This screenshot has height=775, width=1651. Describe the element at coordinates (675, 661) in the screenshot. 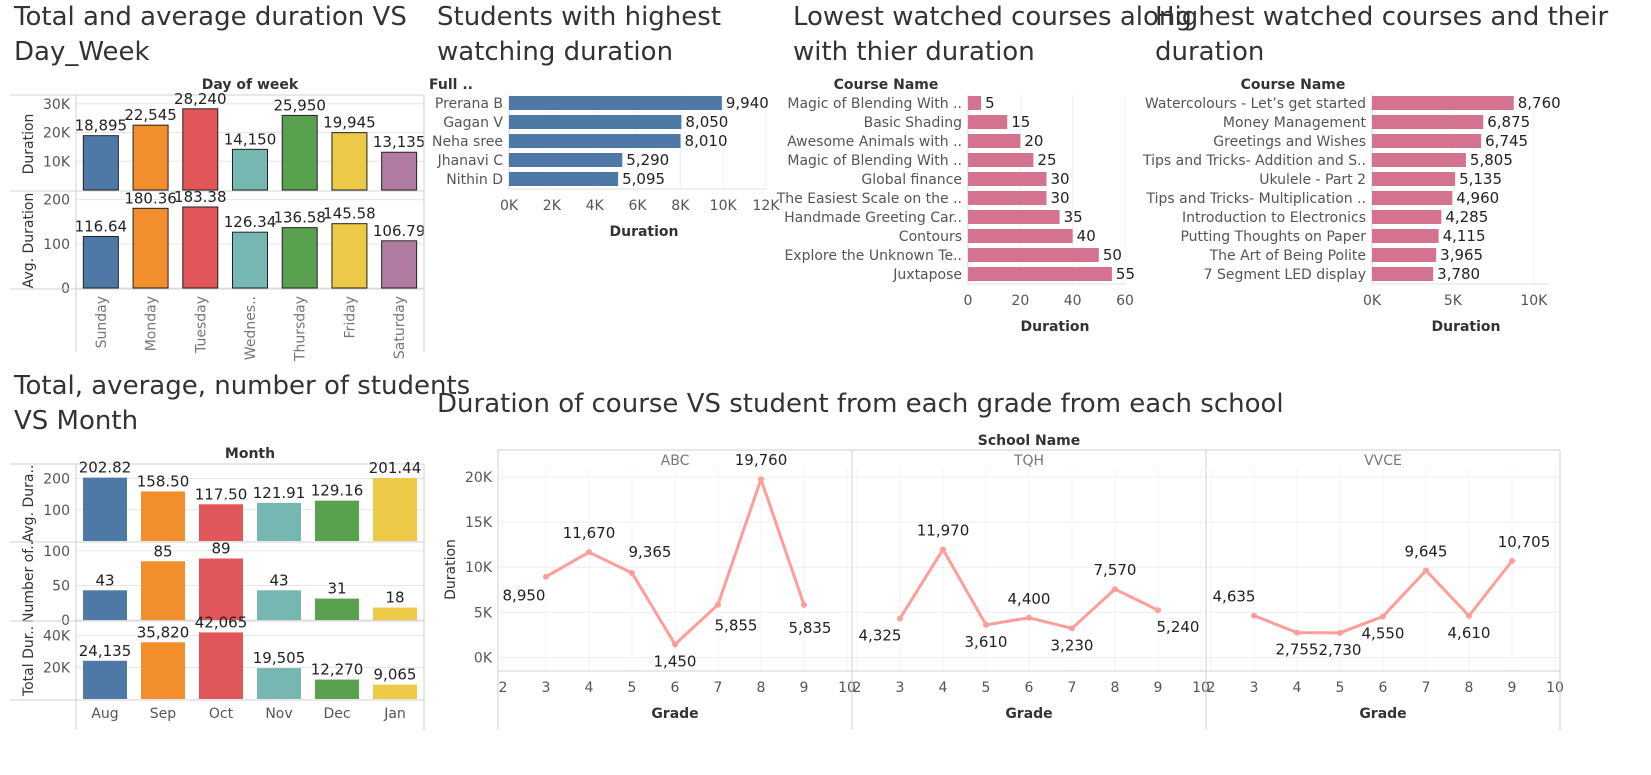

I see `data-label: 1,450` at that location.